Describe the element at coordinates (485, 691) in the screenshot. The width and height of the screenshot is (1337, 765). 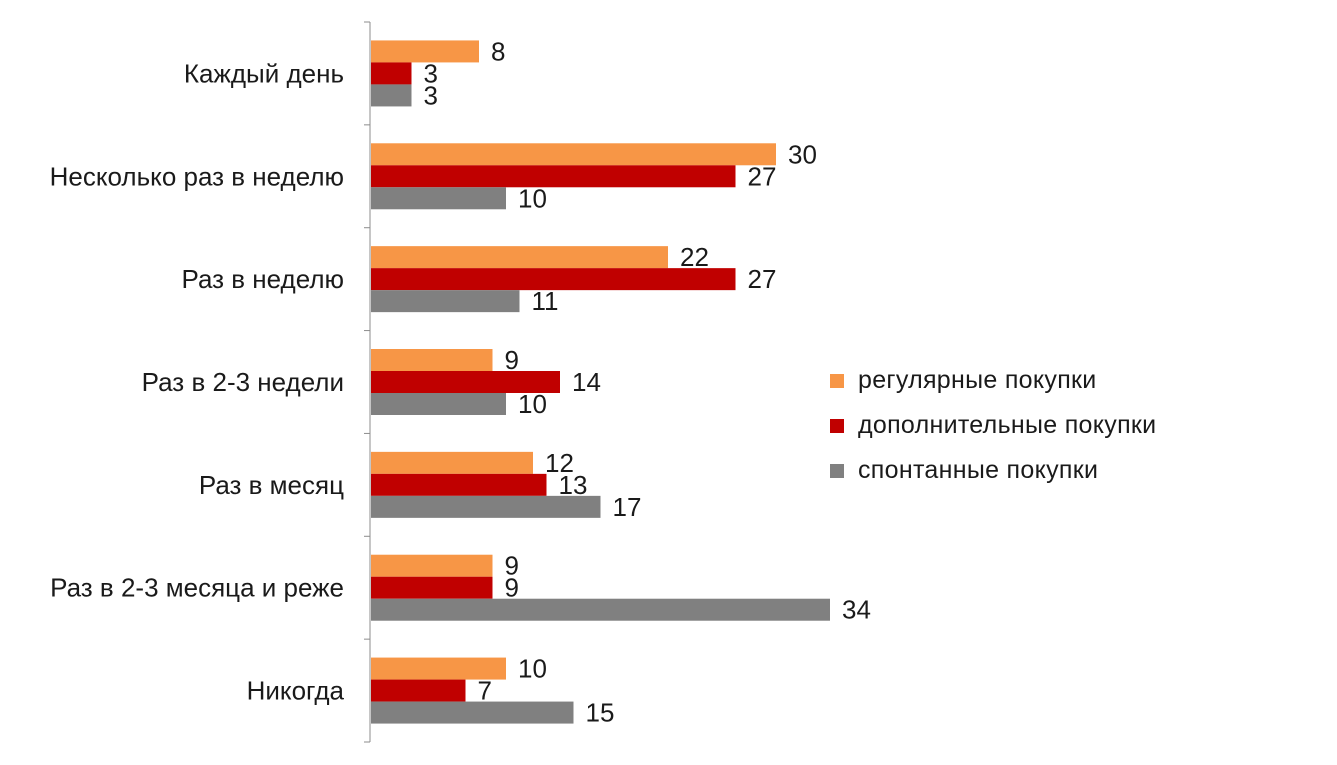
I see `data-label: 7` at that location.